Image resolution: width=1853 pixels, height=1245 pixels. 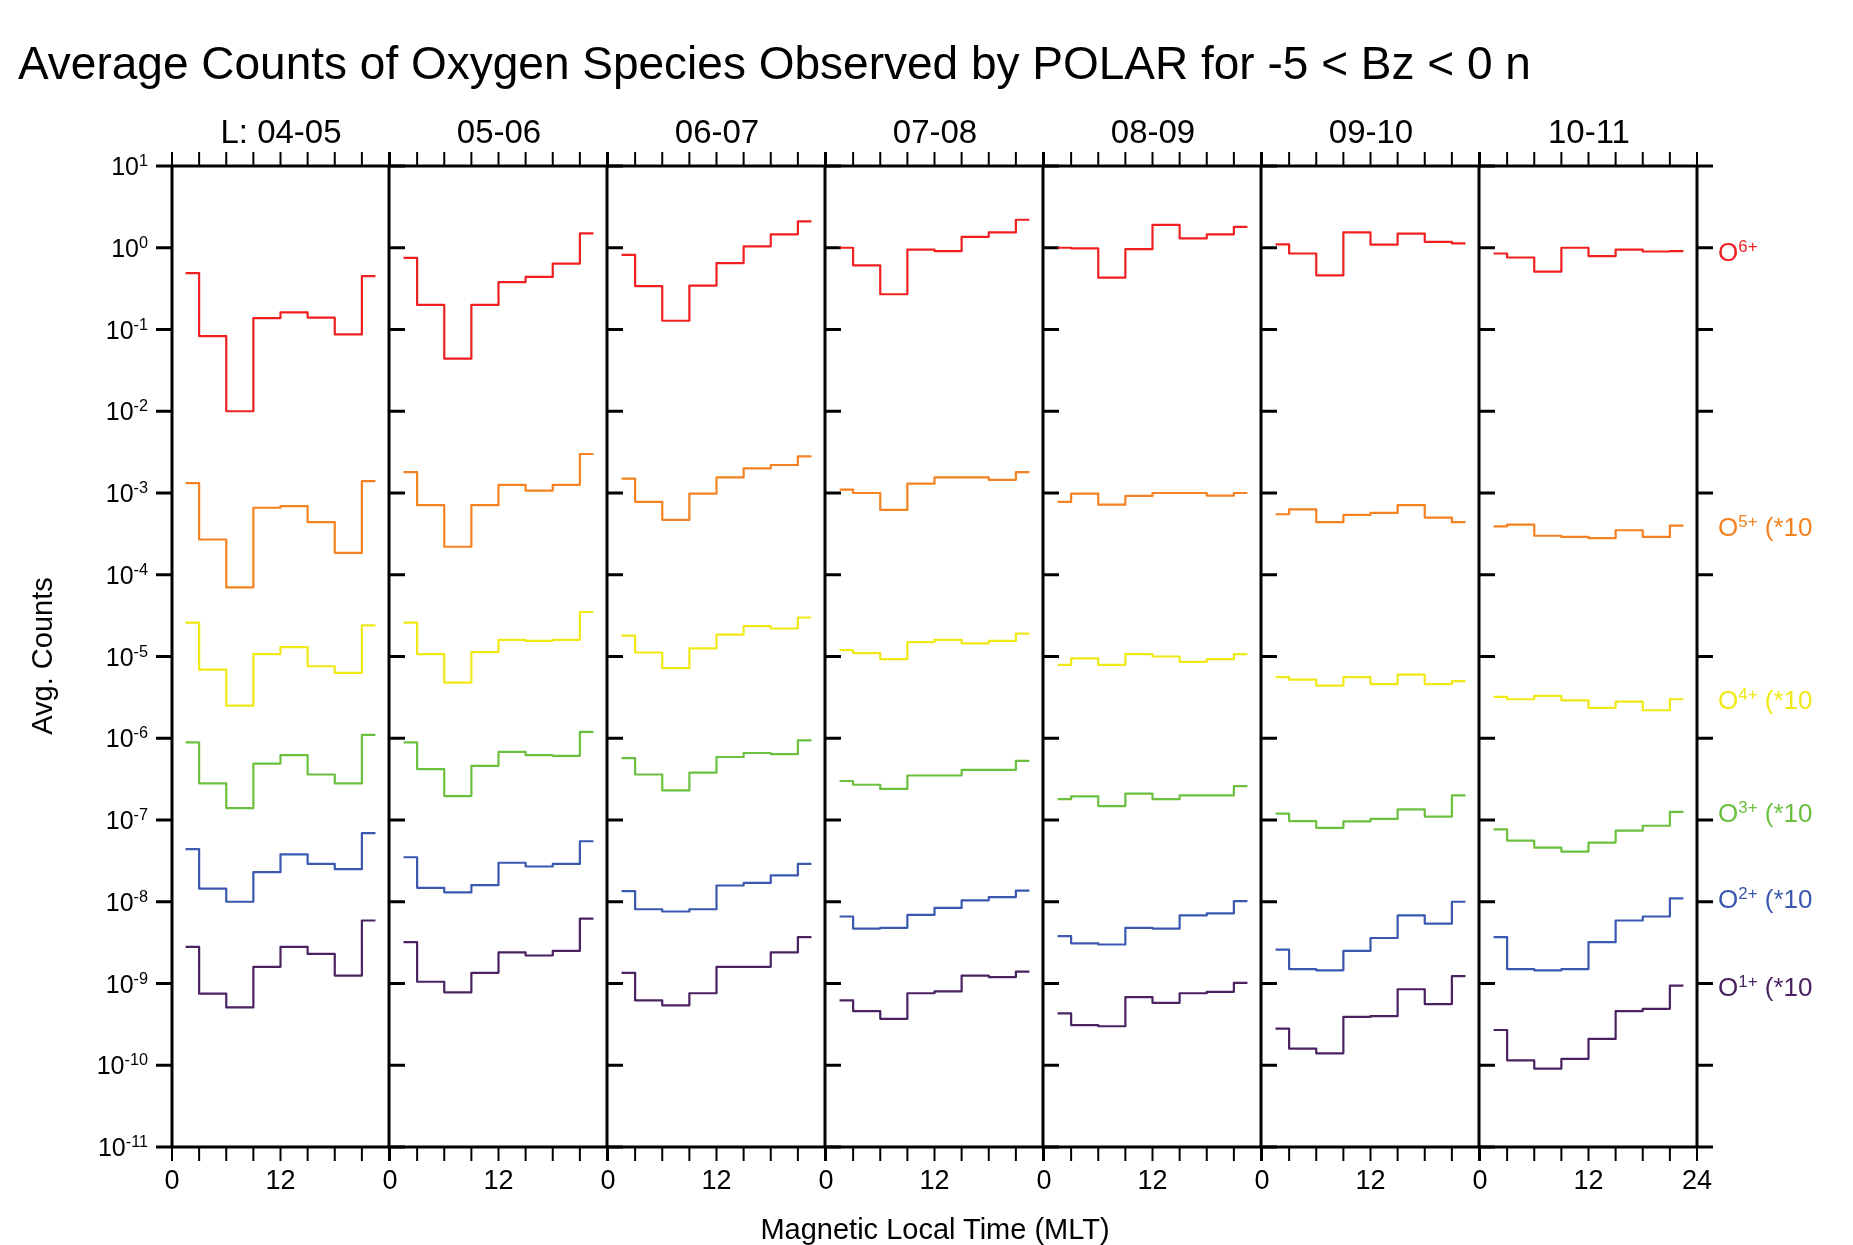 I want to click on y-tick-label: 10$^{-3}$, so click(x=126, y=492).